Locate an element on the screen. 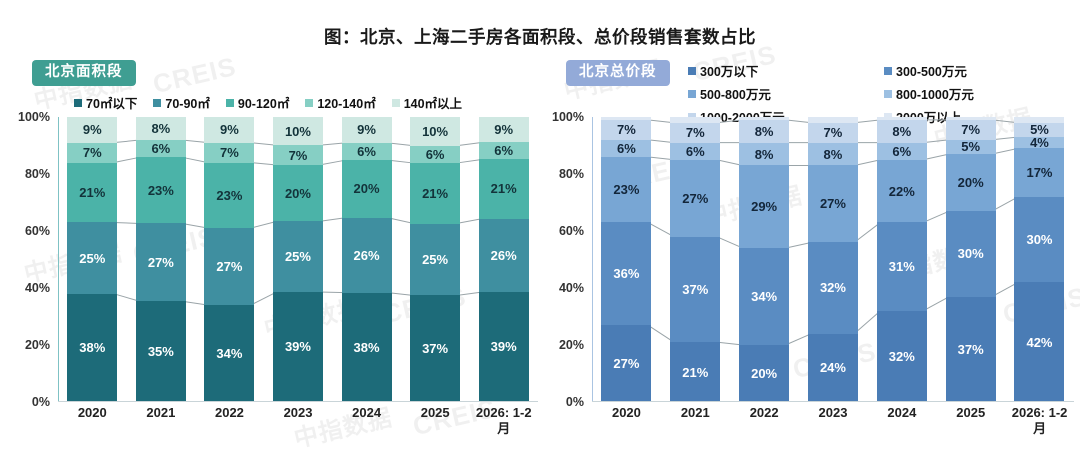 The image size is (1080, 453). stacked-bar: 9% 7% 23% 27% 34% is located at coordinates (229, 259).